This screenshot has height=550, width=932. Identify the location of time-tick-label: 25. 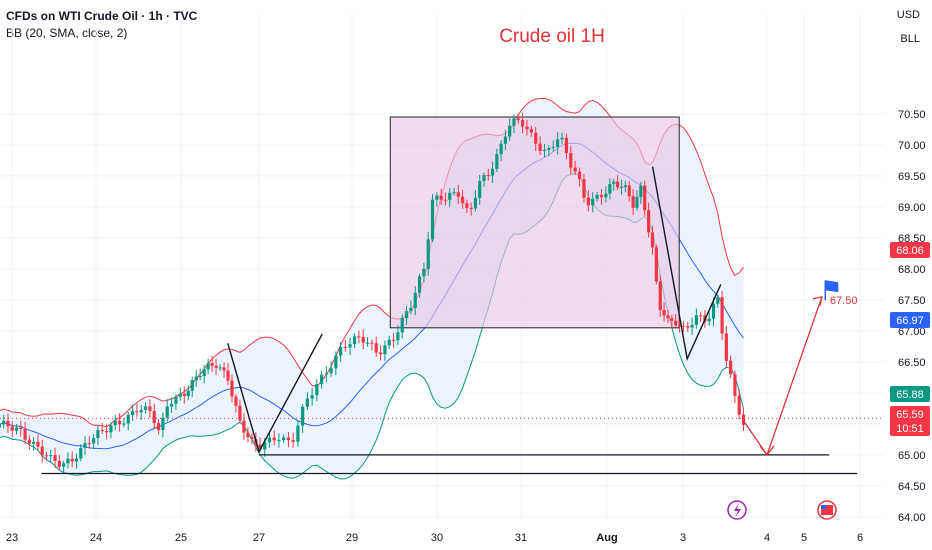
(181, 538).